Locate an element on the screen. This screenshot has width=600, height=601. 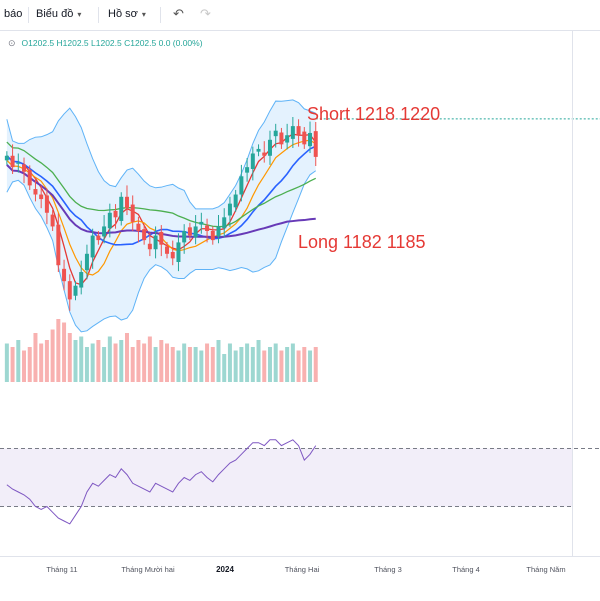
rsi-panel is located at coordinates (300, 482).